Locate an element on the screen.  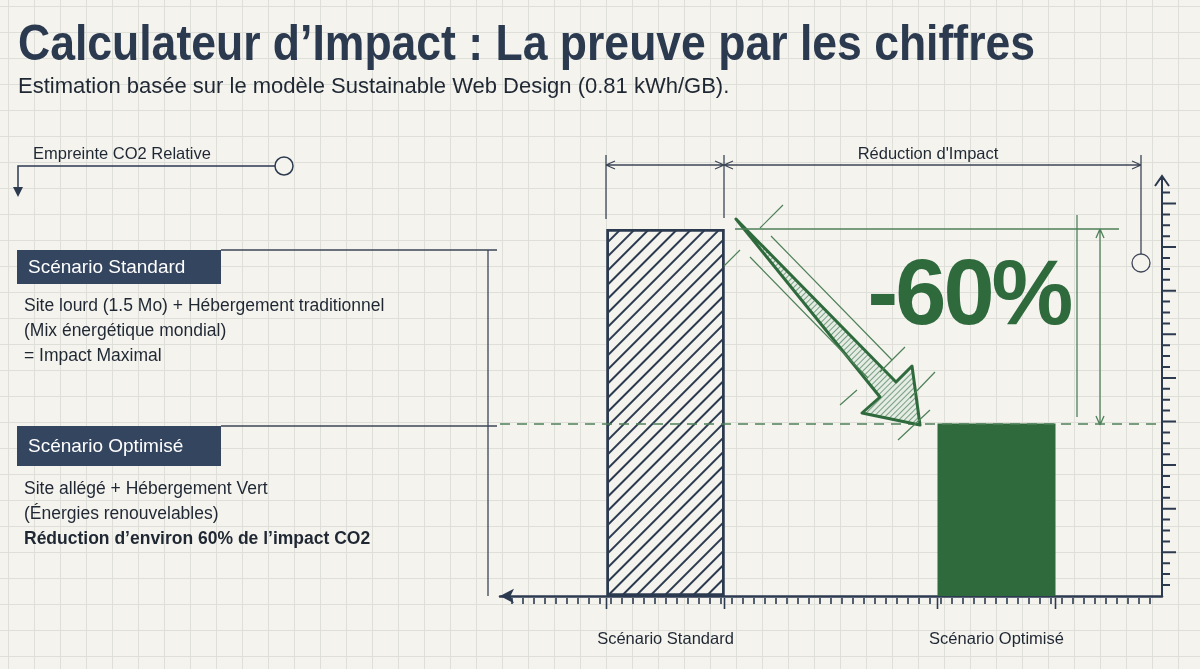
chart-title: Calculateur d’Impact : La preuve par les chiffres is located at coordinates (526, 43).